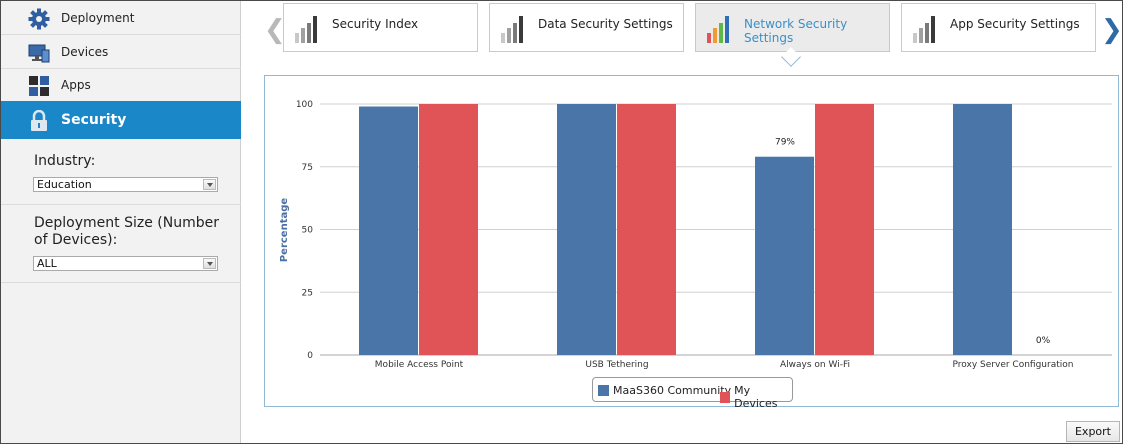 Image resolution: width=1123 pixels, height=444 pixels. I want to click on industry-label: Industry:, so click(65, 161).